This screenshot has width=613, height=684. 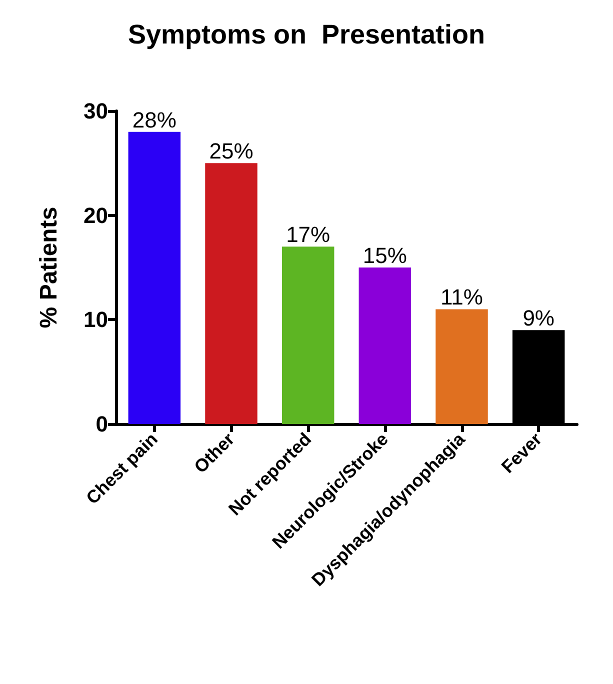 I want to click on y-axis-title: % Patients, so click(x=49, y=267).